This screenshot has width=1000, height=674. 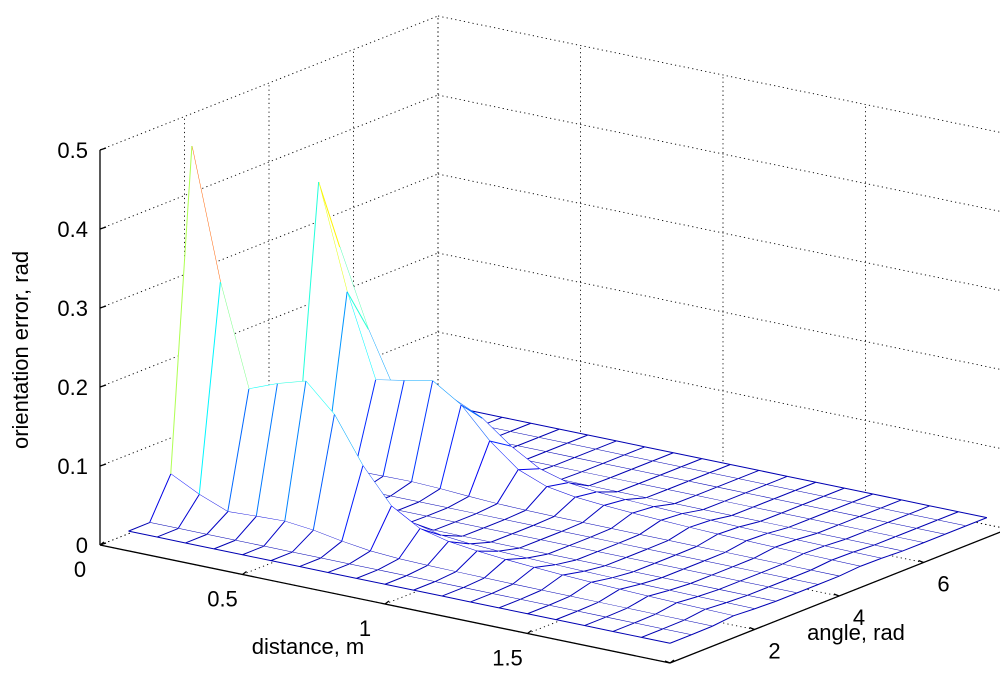 What do you see at coordinates (308, 646) in the screenshot?
I see `x-axis-label: distance, m` at bounding box center [308, 646].